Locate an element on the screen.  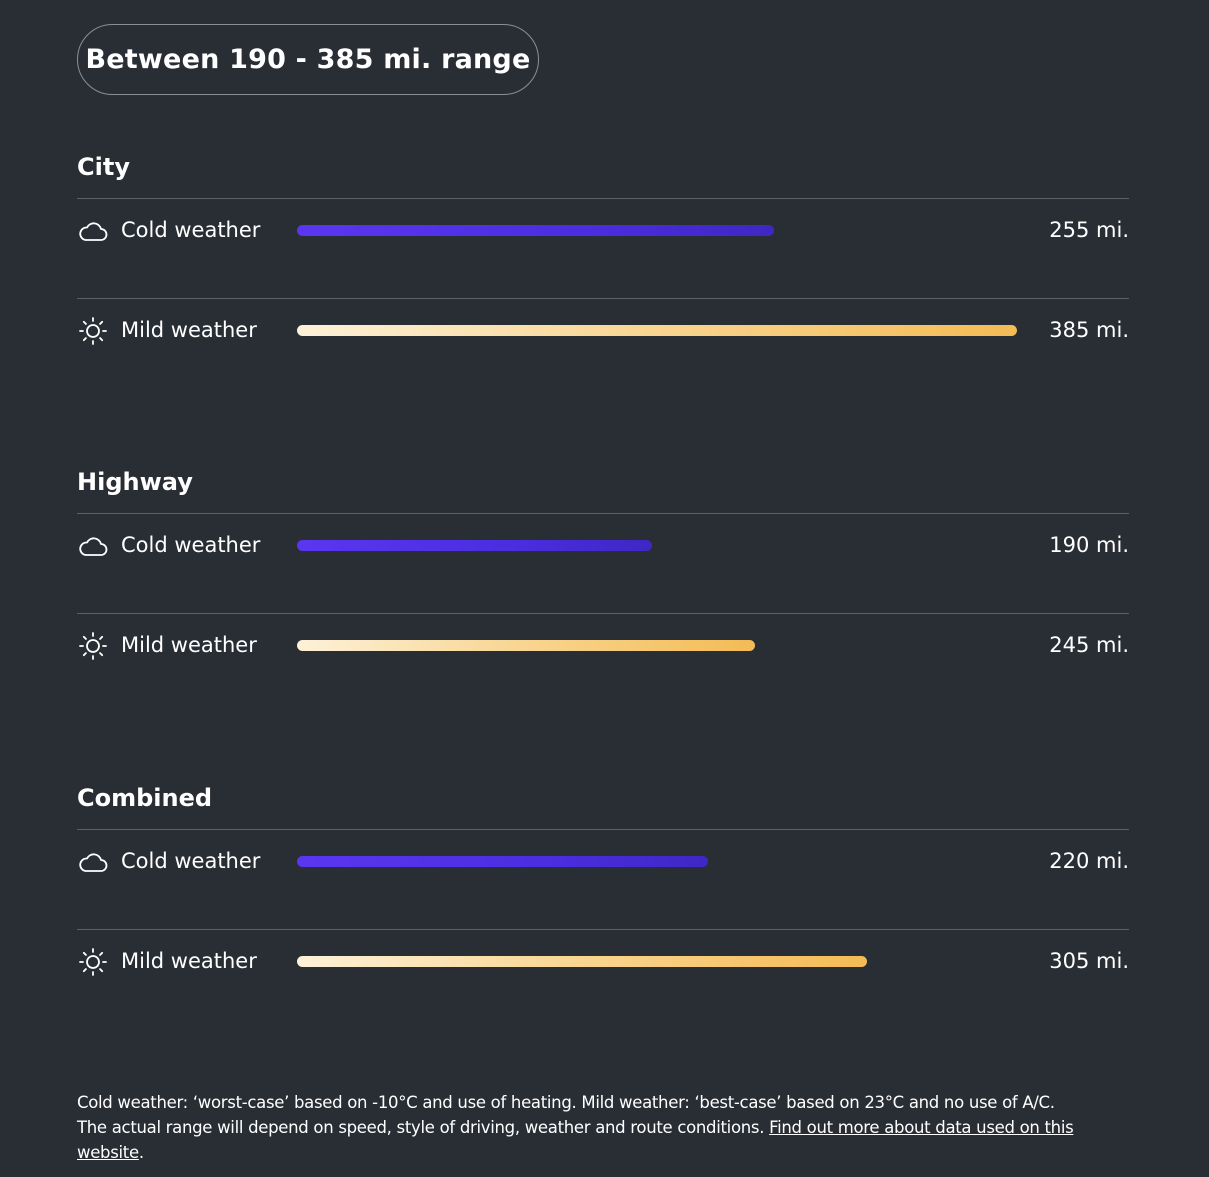
section-title: Highway is located at coordinates (135, 482).